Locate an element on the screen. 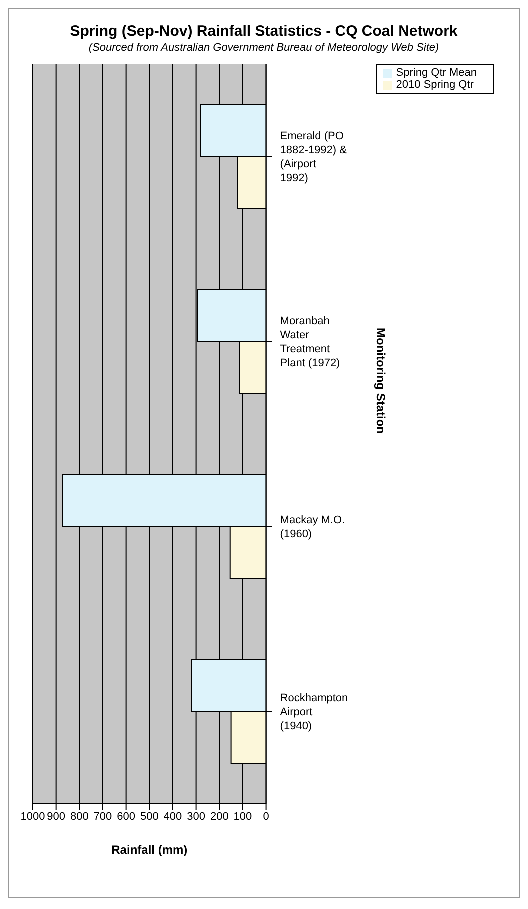 The height and width of the screenshot is (909, 528). y-axis-title: Monitoring Station is located at coordinates (381, 381).